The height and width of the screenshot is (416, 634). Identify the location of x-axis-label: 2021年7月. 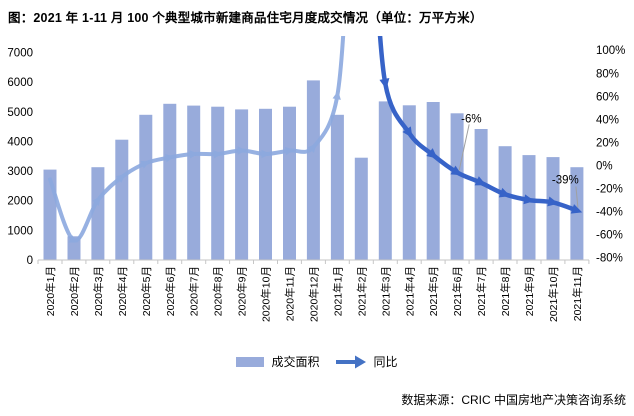
(481, 291).